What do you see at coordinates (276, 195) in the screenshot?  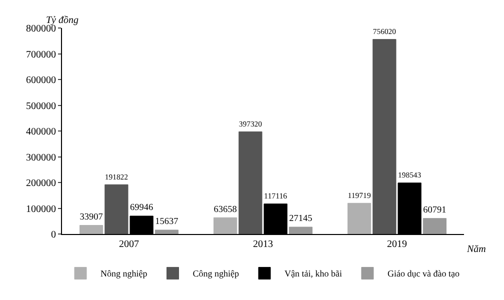 I see `data-label: 117116` at bounding box center [276, 195].